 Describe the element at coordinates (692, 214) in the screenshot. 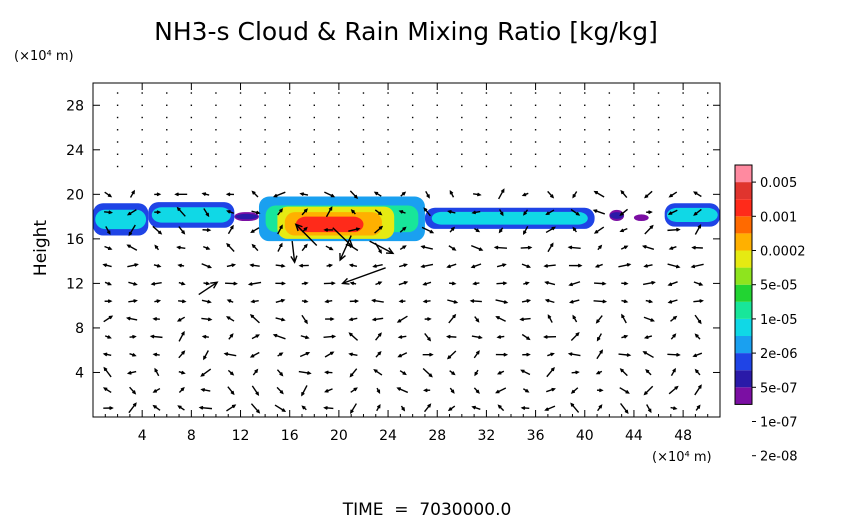

I see `cloud-region` at that location.